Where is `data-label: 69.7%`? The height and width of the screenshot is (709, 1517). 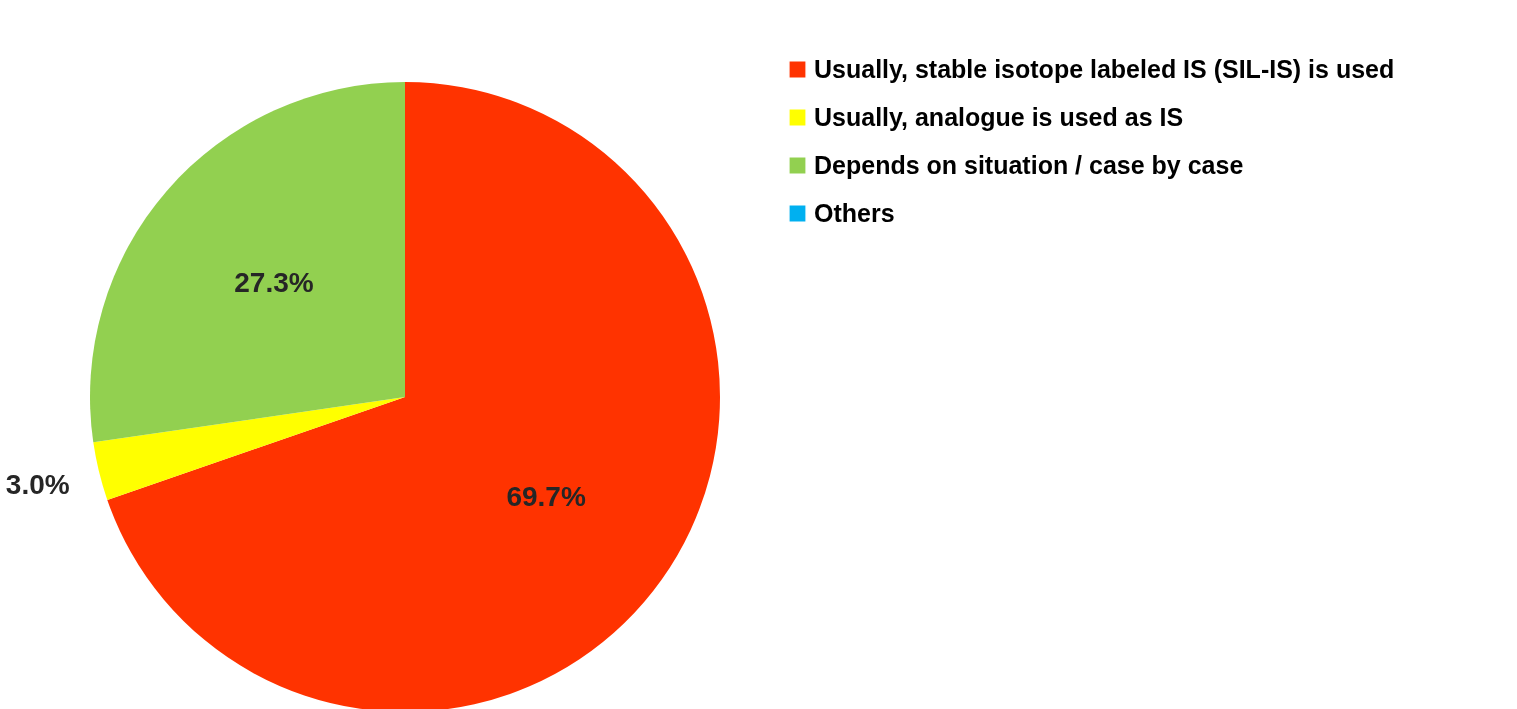
data-label: 69.7% is located at coordinates (546, 496).